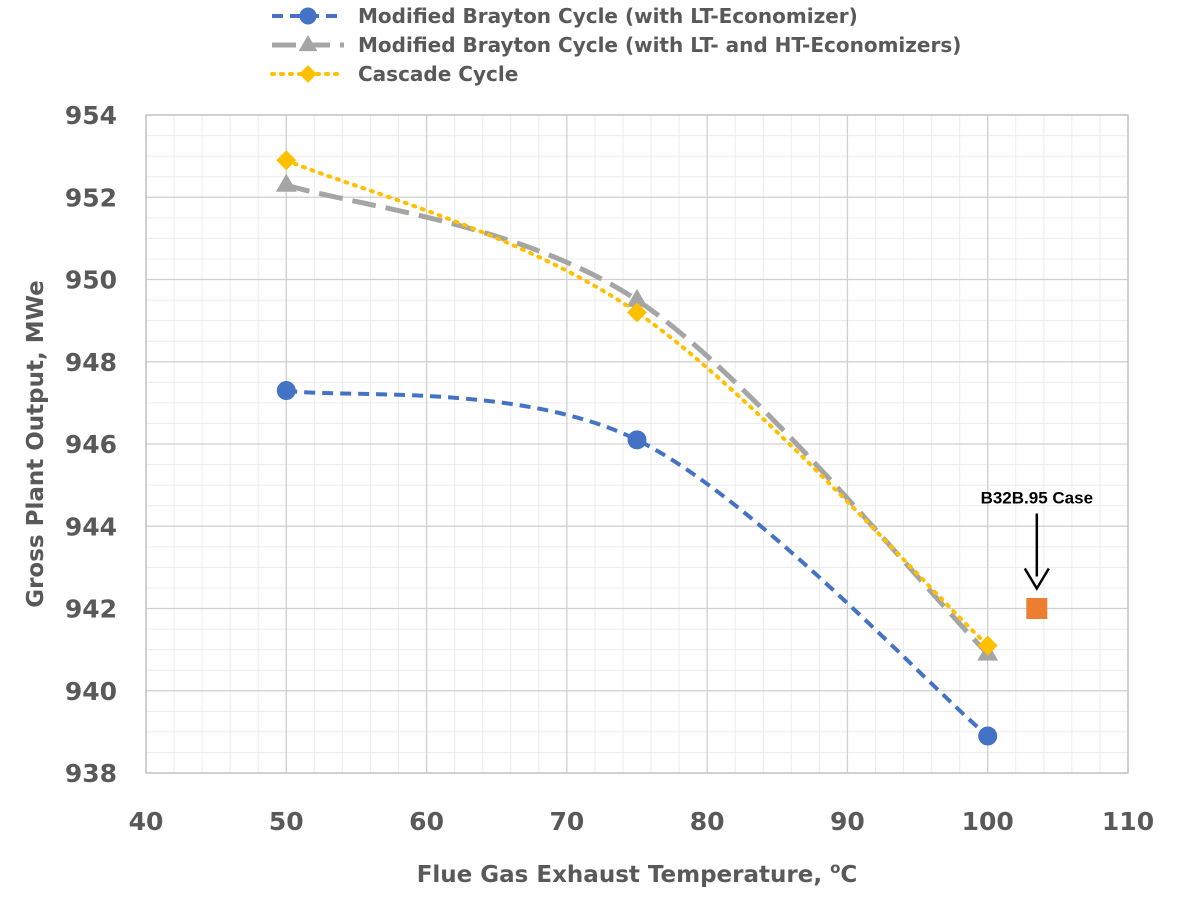  What do you see at coordinates (848, 875) in the screenshot?
I see `x-axis-title-unit: C` at bounding box center [848, 875].